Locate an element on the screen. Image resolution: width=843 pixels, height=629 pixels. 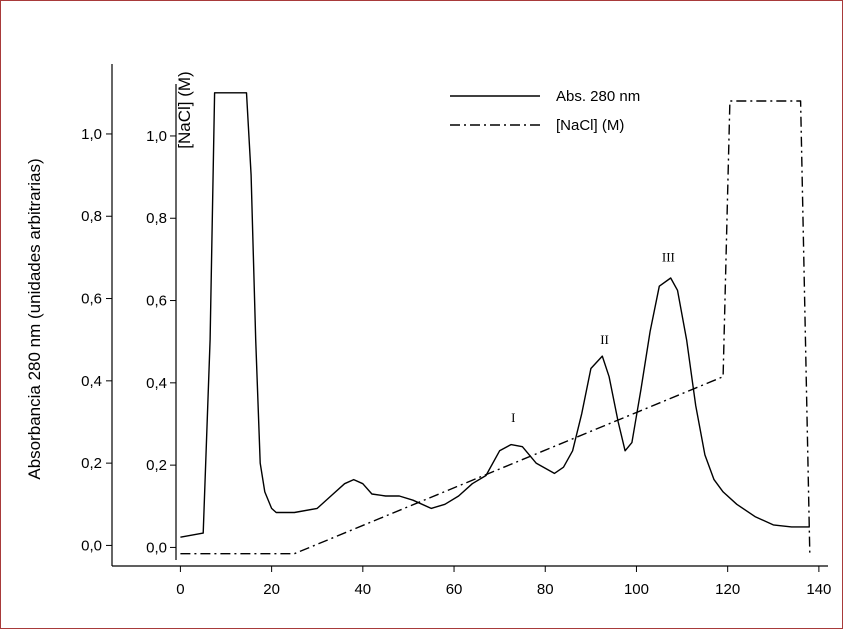
y-right-tick-label: 0,4 is located at coordinates (156, 383).